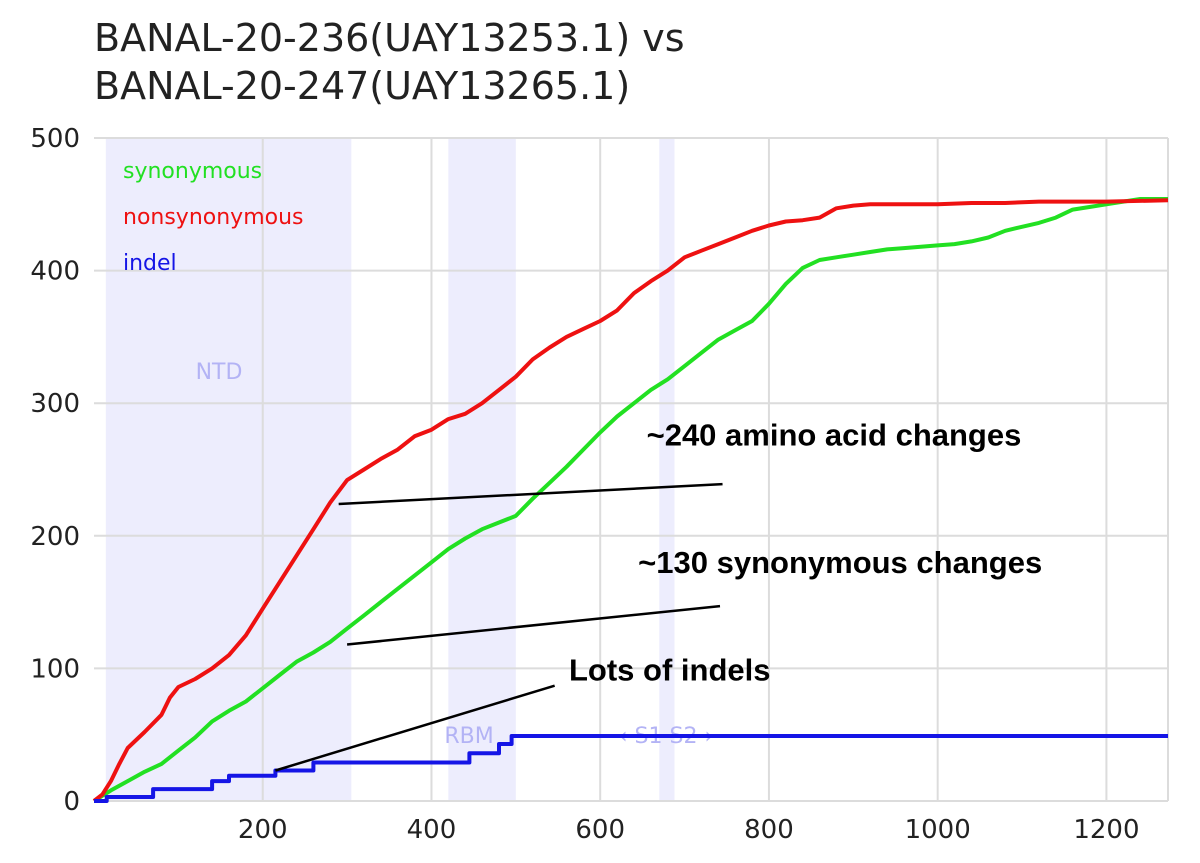  I want to click on y-tick-label-400: 400, so click(55, 272).